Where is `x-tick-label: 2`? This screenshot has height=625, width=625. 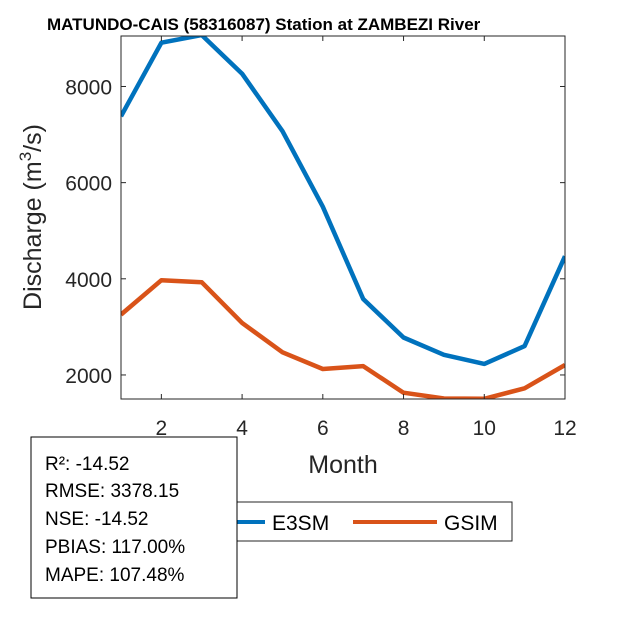
x-tick-label: 2 is located at coordinates (162, 428).